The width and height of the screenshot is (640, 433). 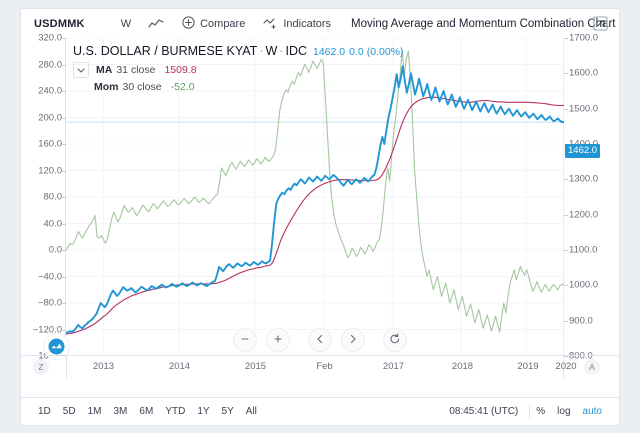 I want to click on right-axis-tick: 1600.0, so click(x=584, y=73).